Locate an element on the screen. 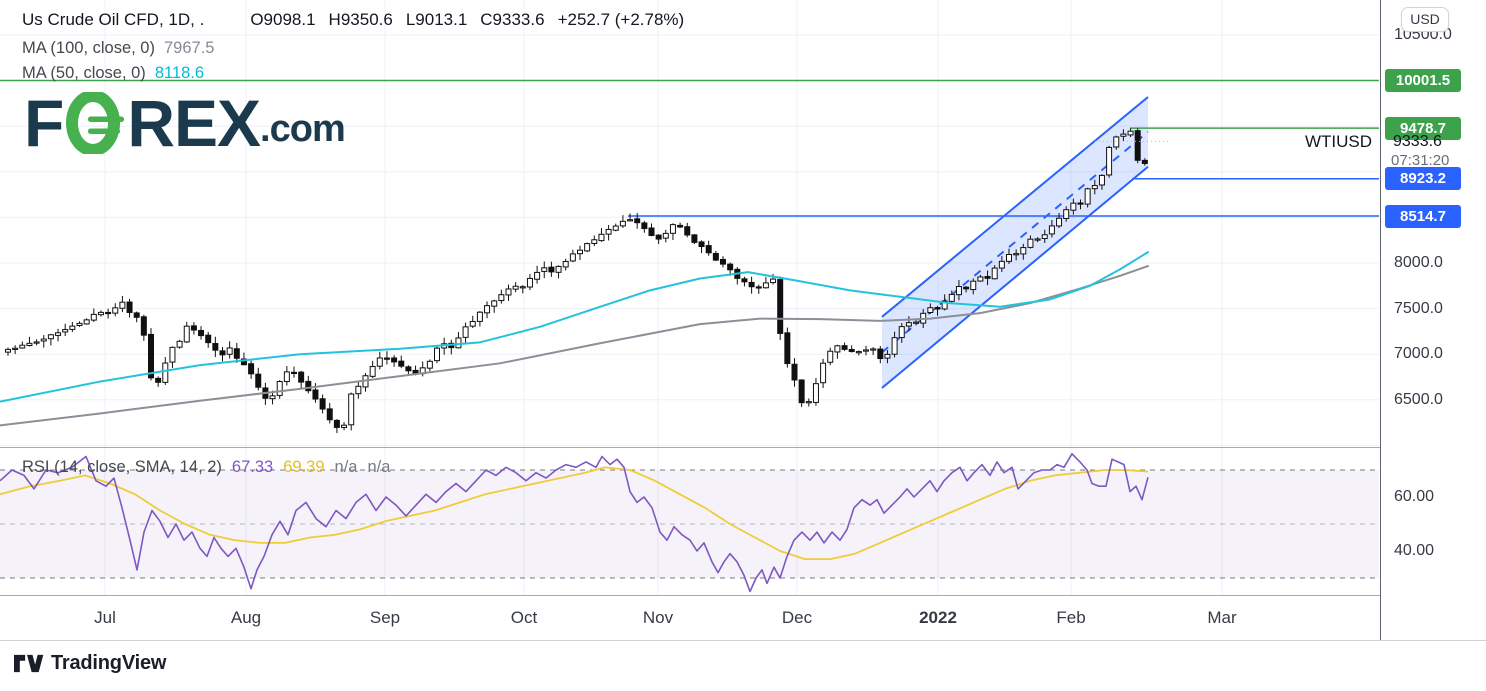 This screenshot has width=1486, height=691. symbol-title: Us Crude Oil CFD, 1D, . is located at coordinates (113, 19).